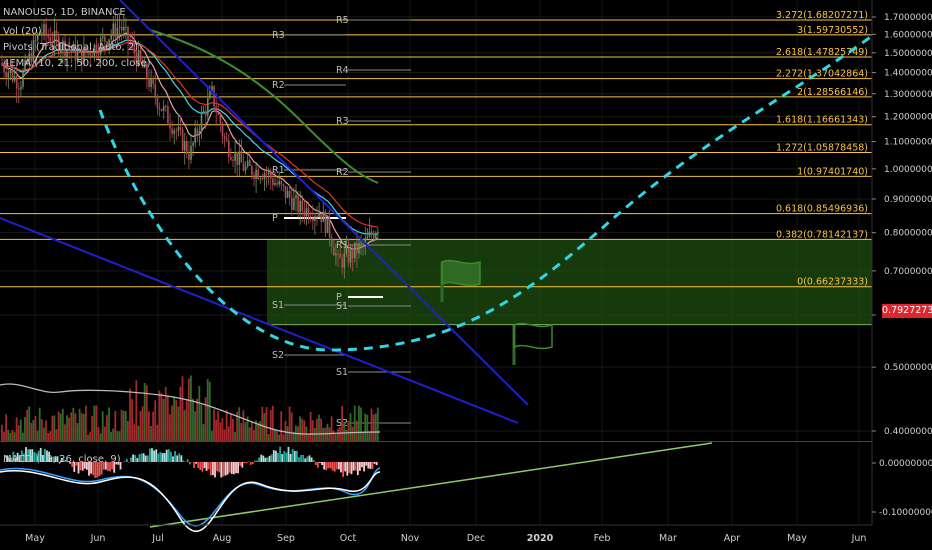  I want to click on flag-icon, so click(461, 273).